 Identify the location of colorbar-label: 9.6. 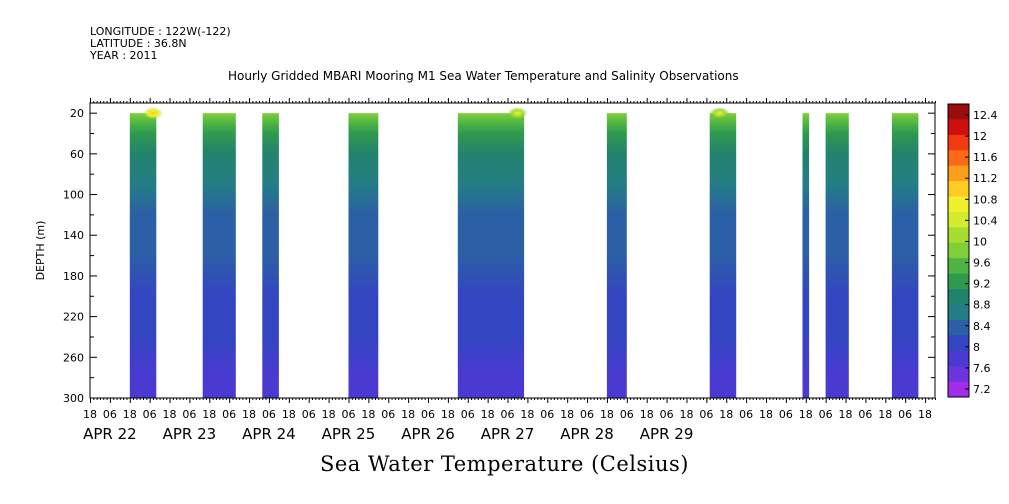
(982, 263).